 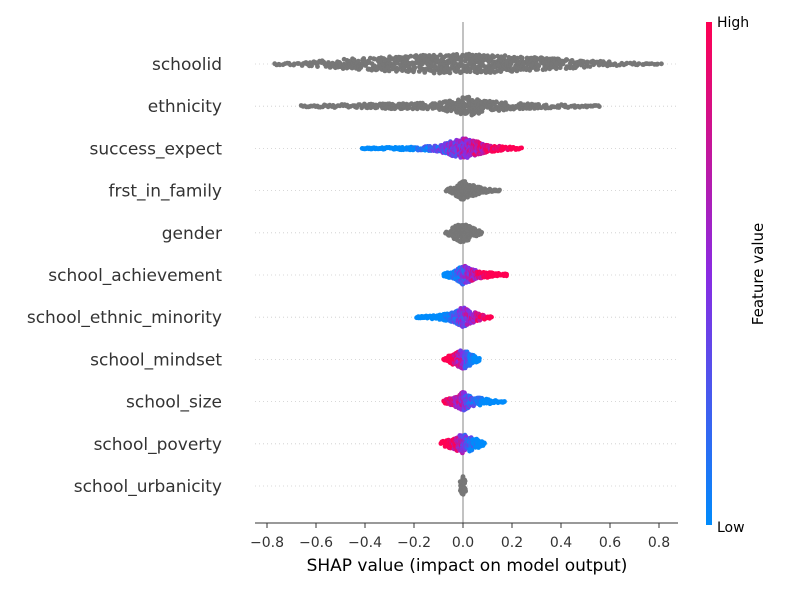 I want to click on colorbar-title: Feature value, so click(x=758, y=274).